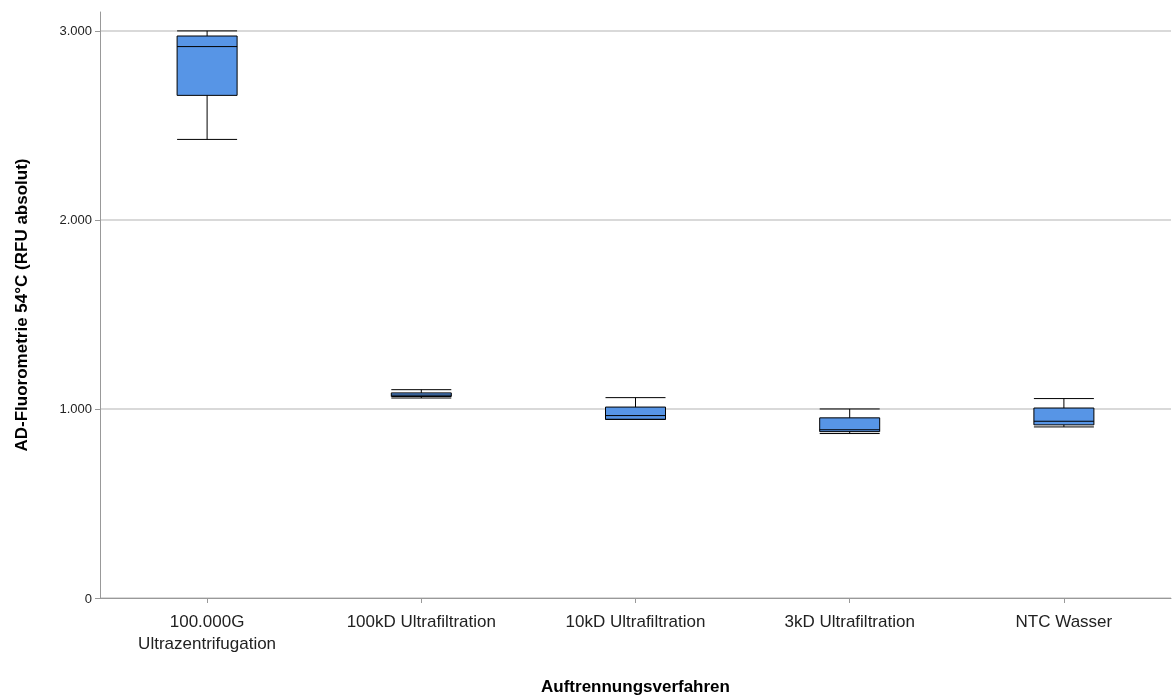 The width and height of the screenshot is (1173, 700). I want to click on x-tick-label: 10kD Ultrafiltration, so click(635, 621).